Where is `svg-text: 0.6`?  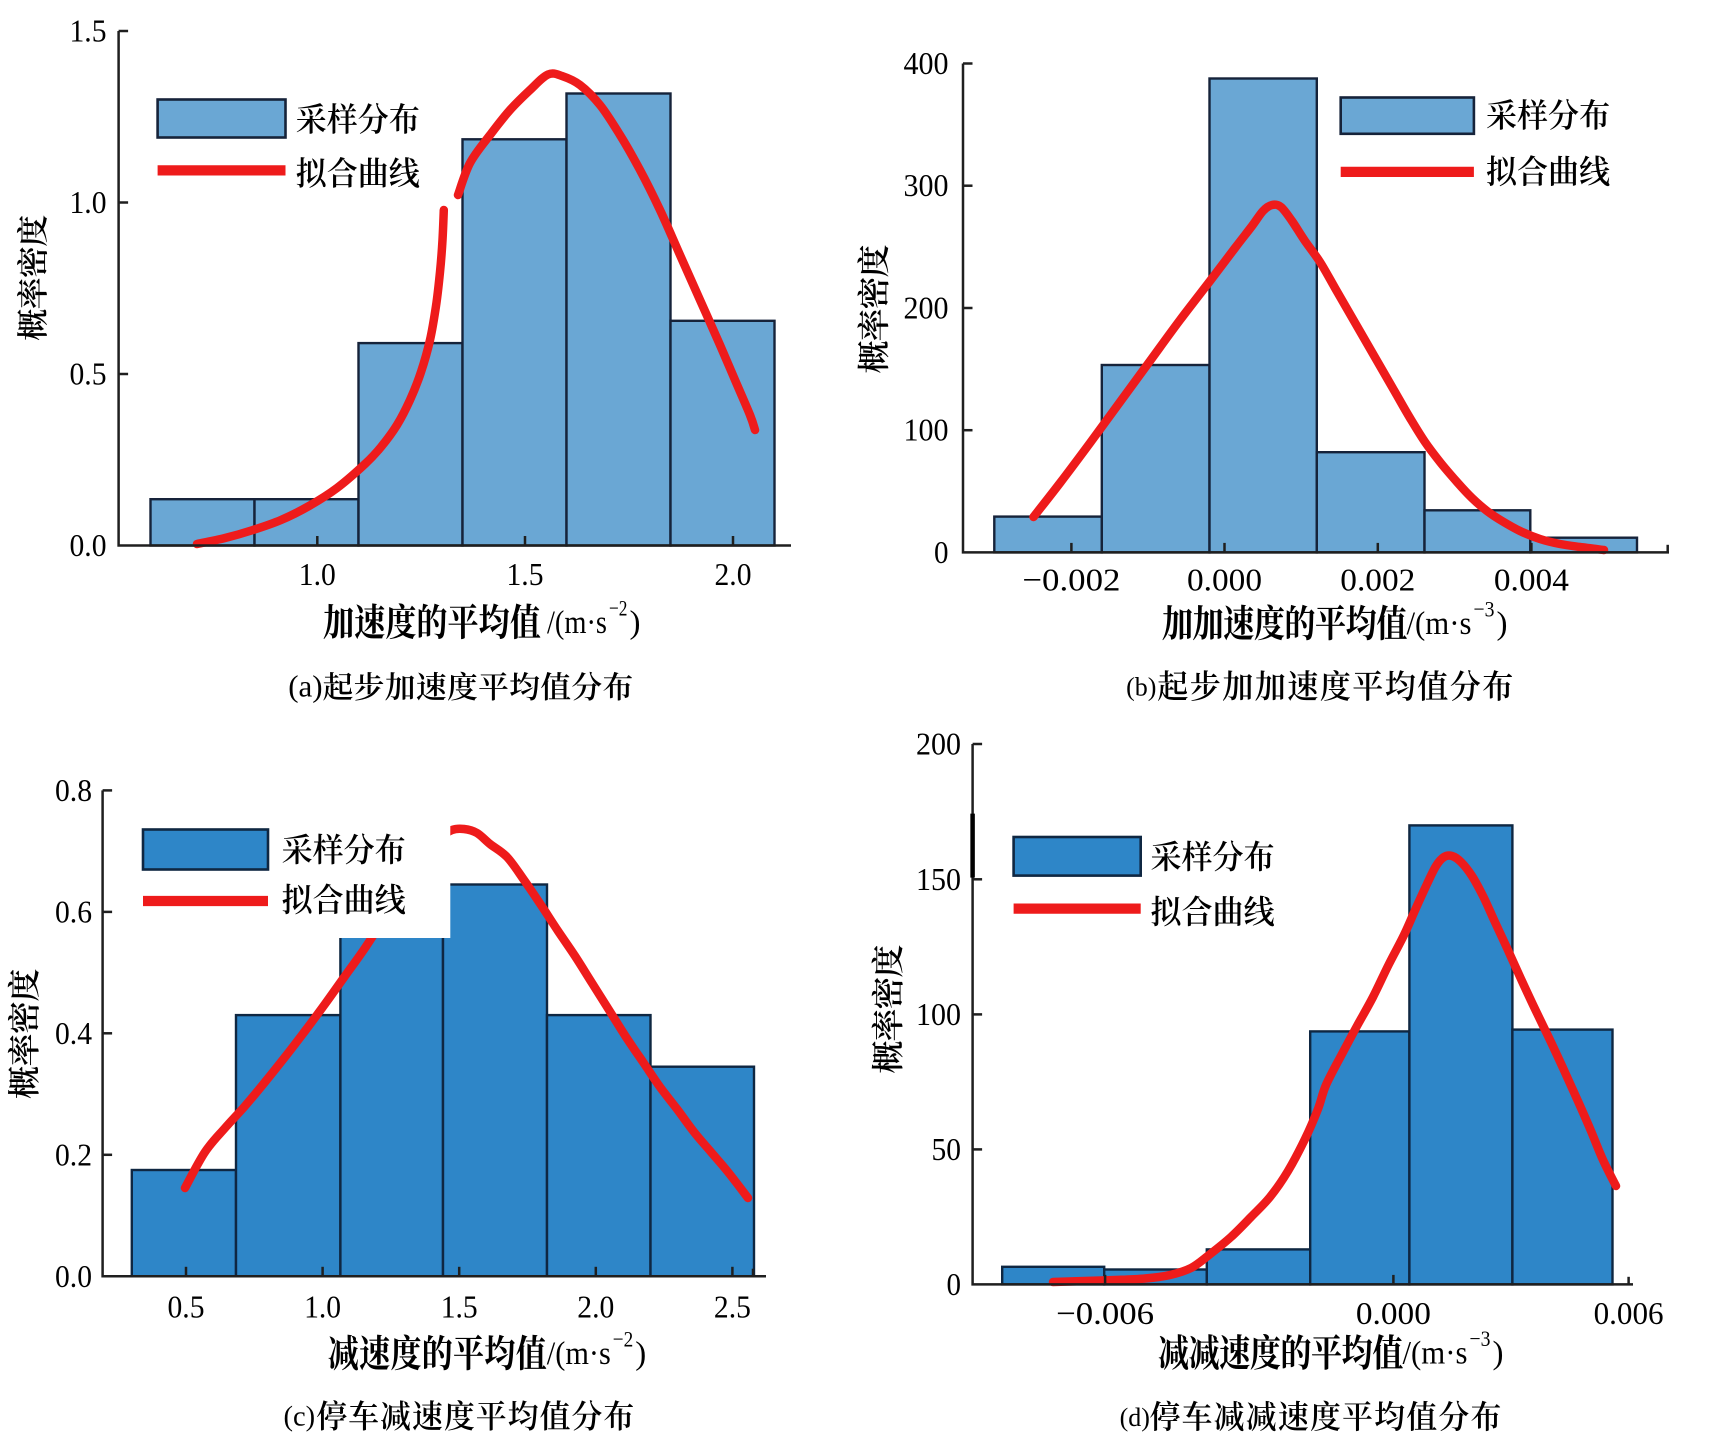
svg-text: 0.6 is located at coordinates (73, 911).